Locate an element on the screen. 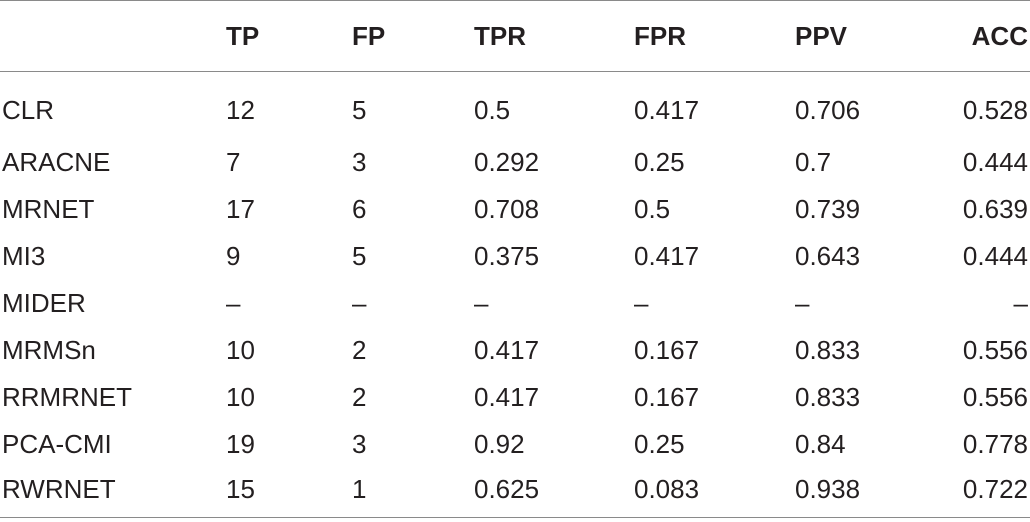  table-row: PCA-CMI 19 3 0.92 0.25 0.84 0.778 is located at coordinates (515, 444).